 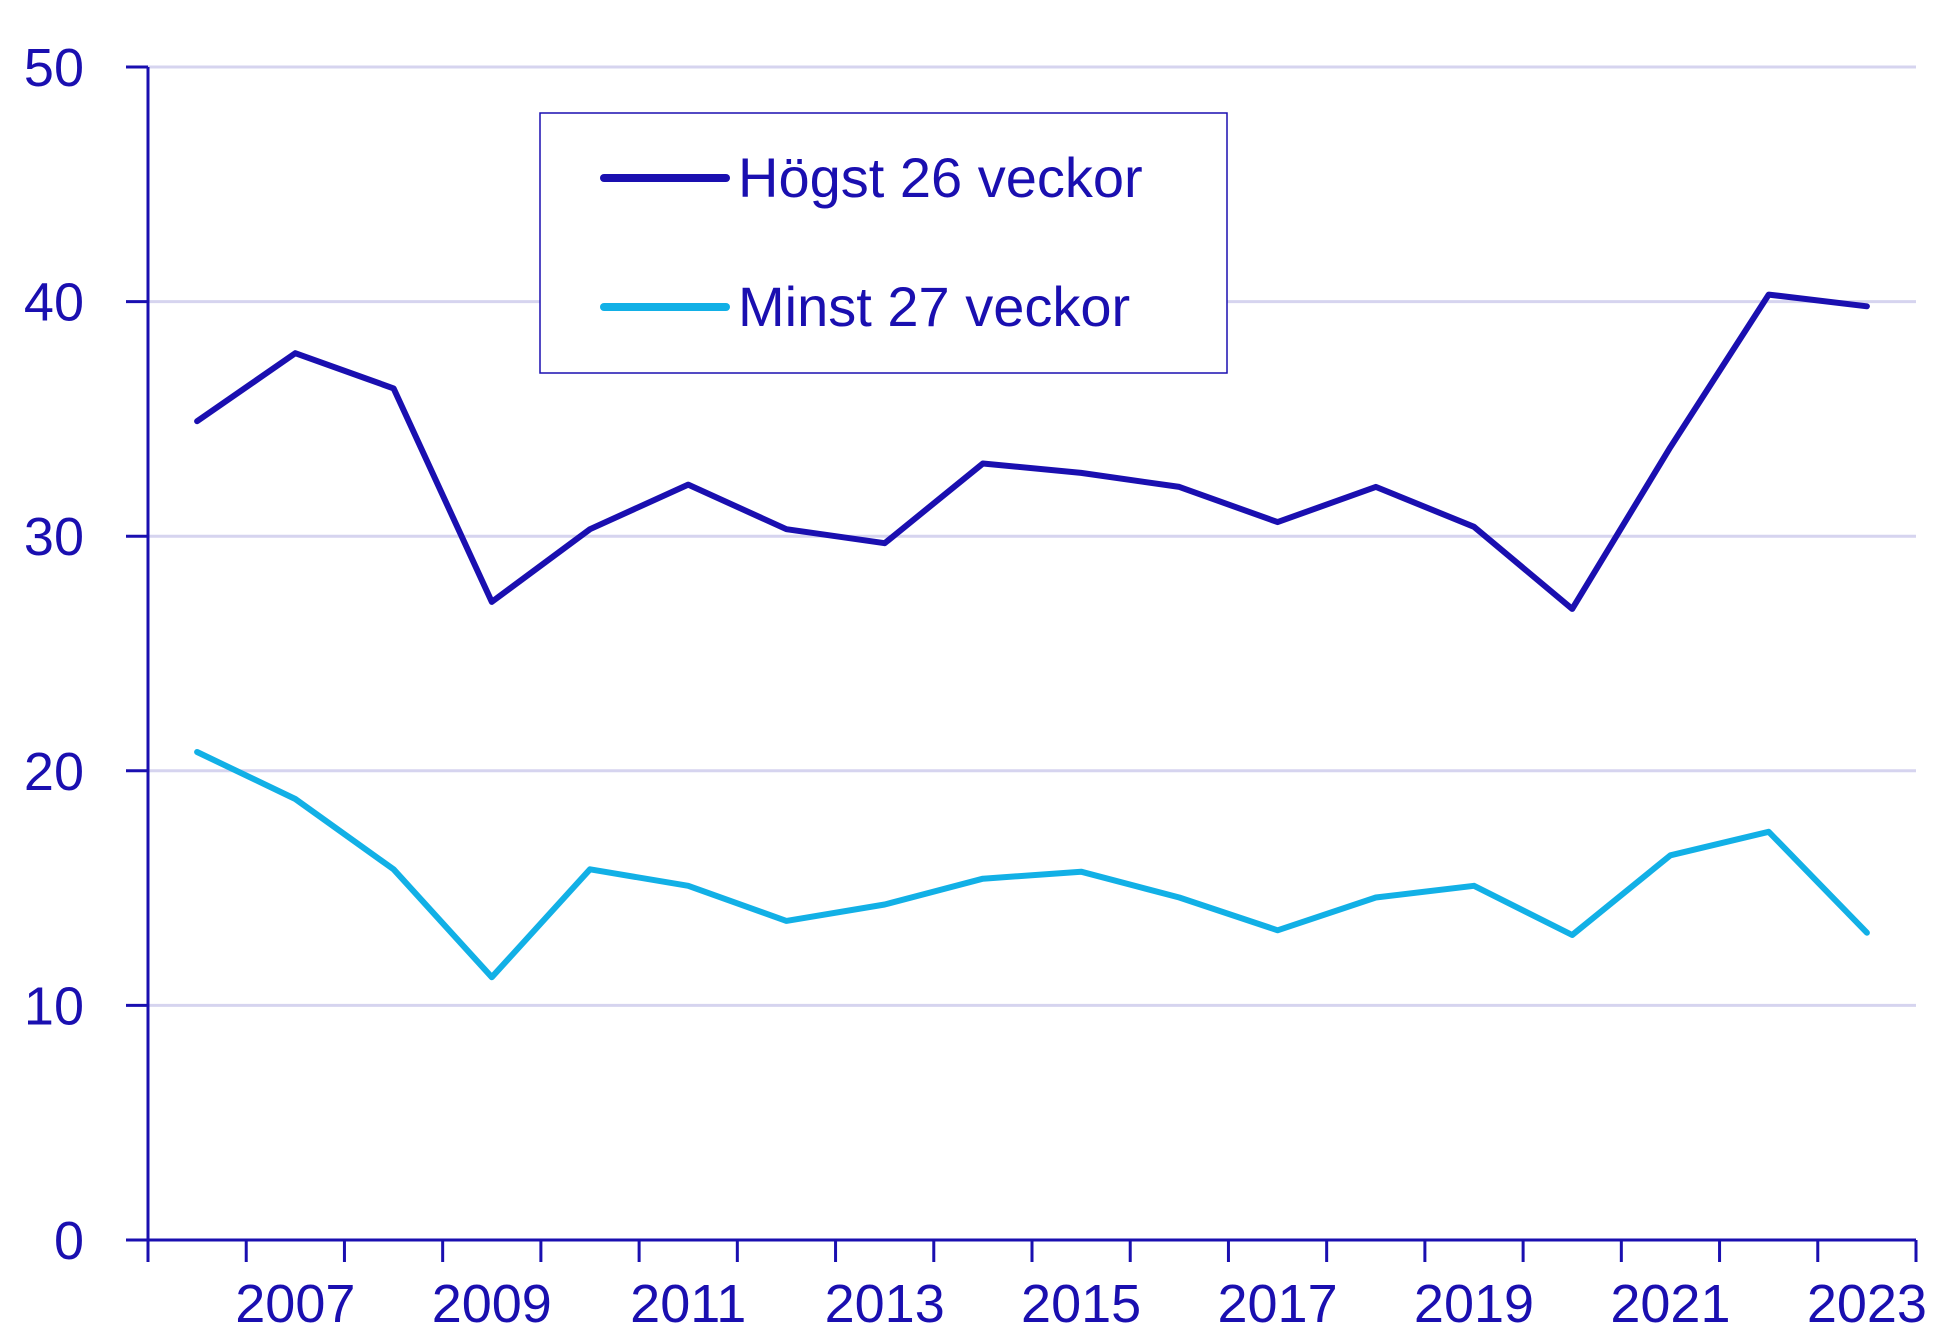 I want to click on y-tick-label-50: 50, so click(x=54, y=68).